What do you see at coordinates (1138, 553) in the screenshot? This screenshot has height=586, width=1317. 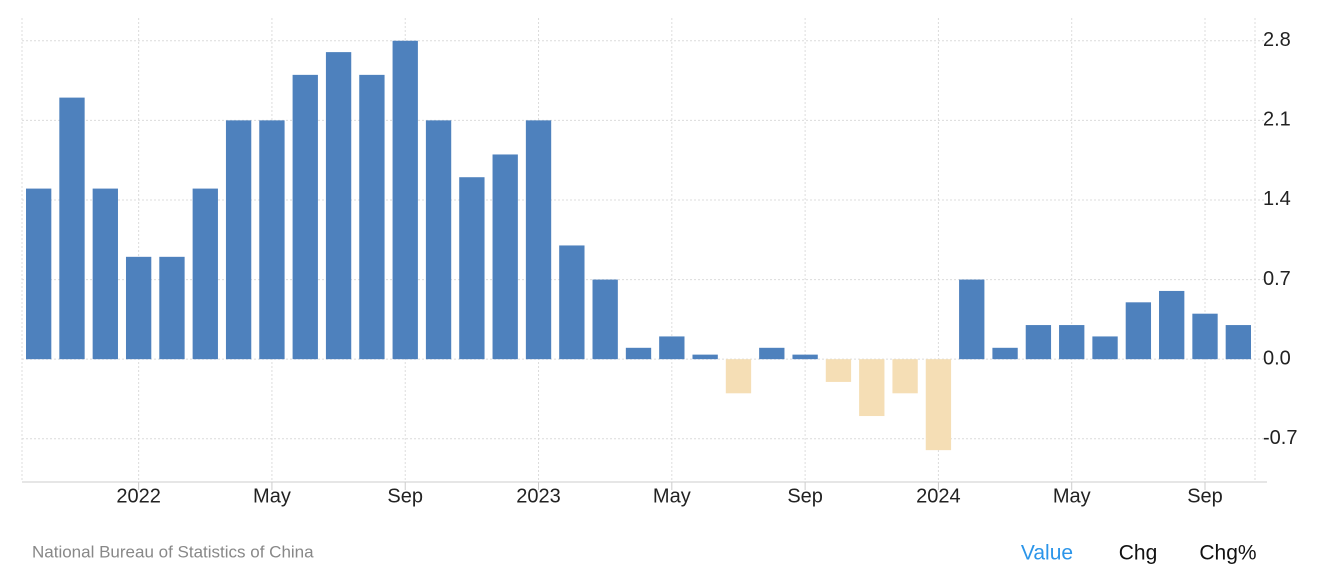 I see `tab: Chg` at bounding box center [1138, 553].